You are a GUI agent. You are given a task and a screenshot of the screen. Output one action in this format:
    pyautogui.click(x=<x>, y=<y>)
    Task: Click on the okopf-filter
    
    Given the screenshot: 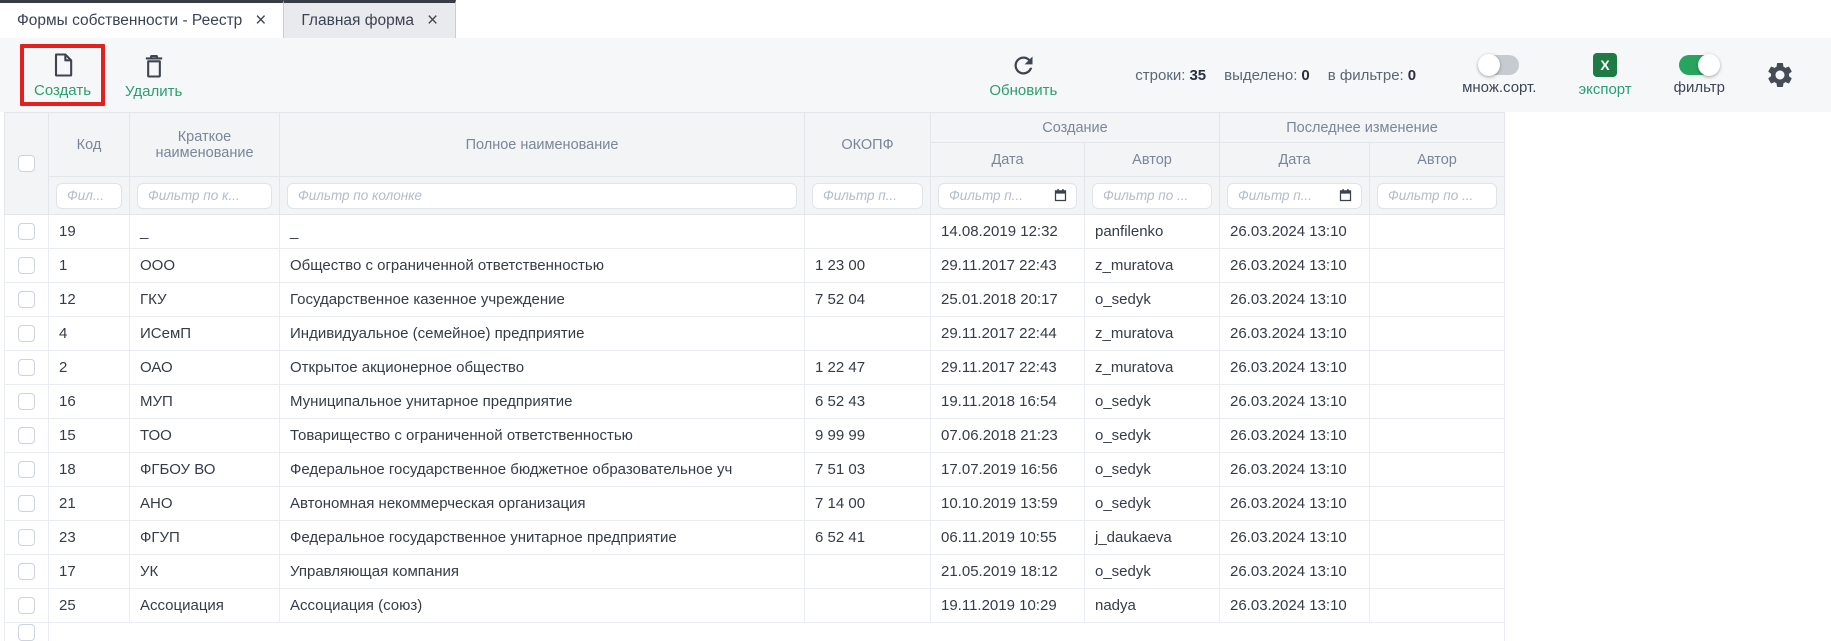 What is the action you would take?
    pyautogui.click(x=867, y=195)
    